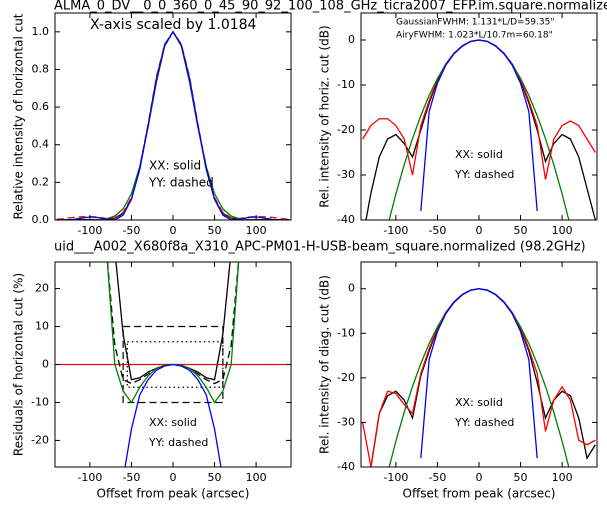 The height and width of the screenshot is (511, 607). What do you see at coordinates (325, 116) in the screenshot?
I see `y-axis-label: Rel. intensity of horiz. cut (dB)` at bounding box center [325, 116].